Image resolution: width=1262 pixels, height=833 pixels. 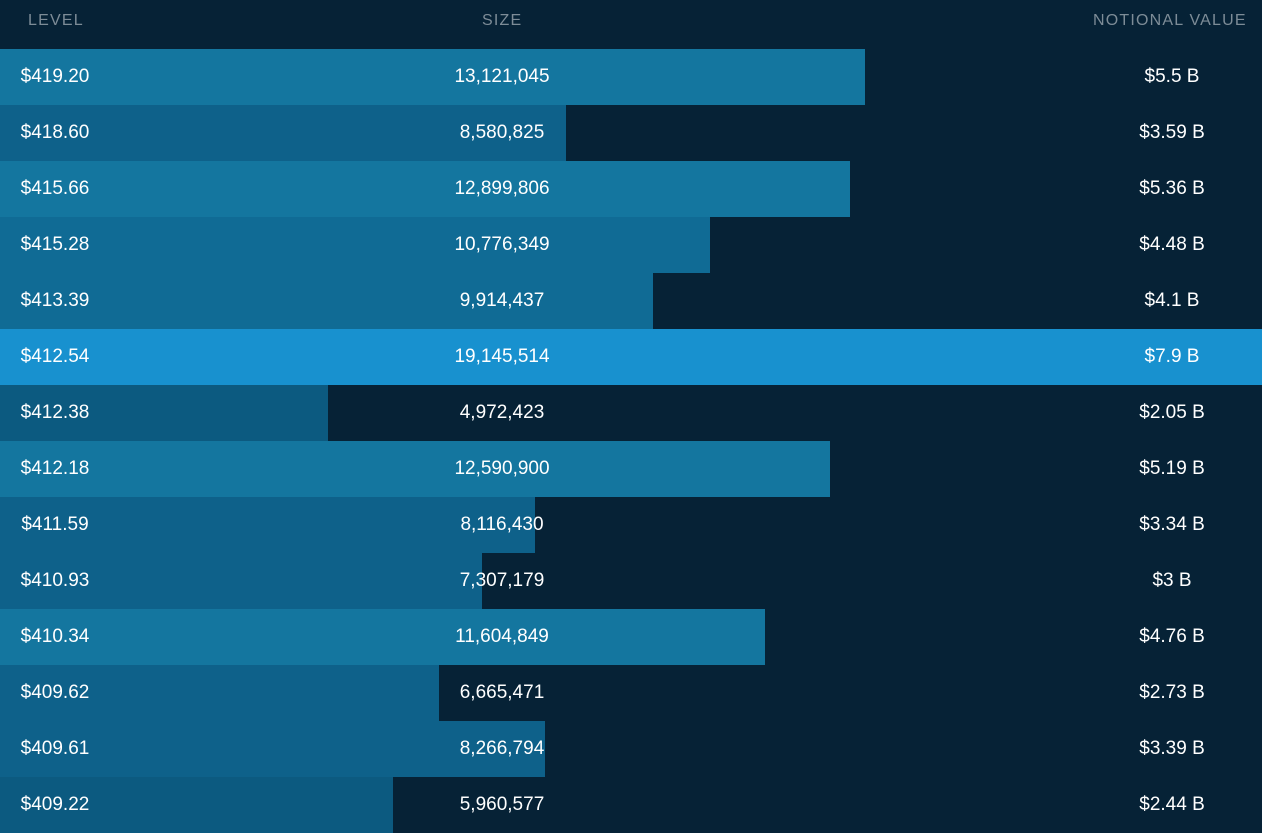 I want to click on notional-value-cell: $3 B, so click(x=1172, y=580).